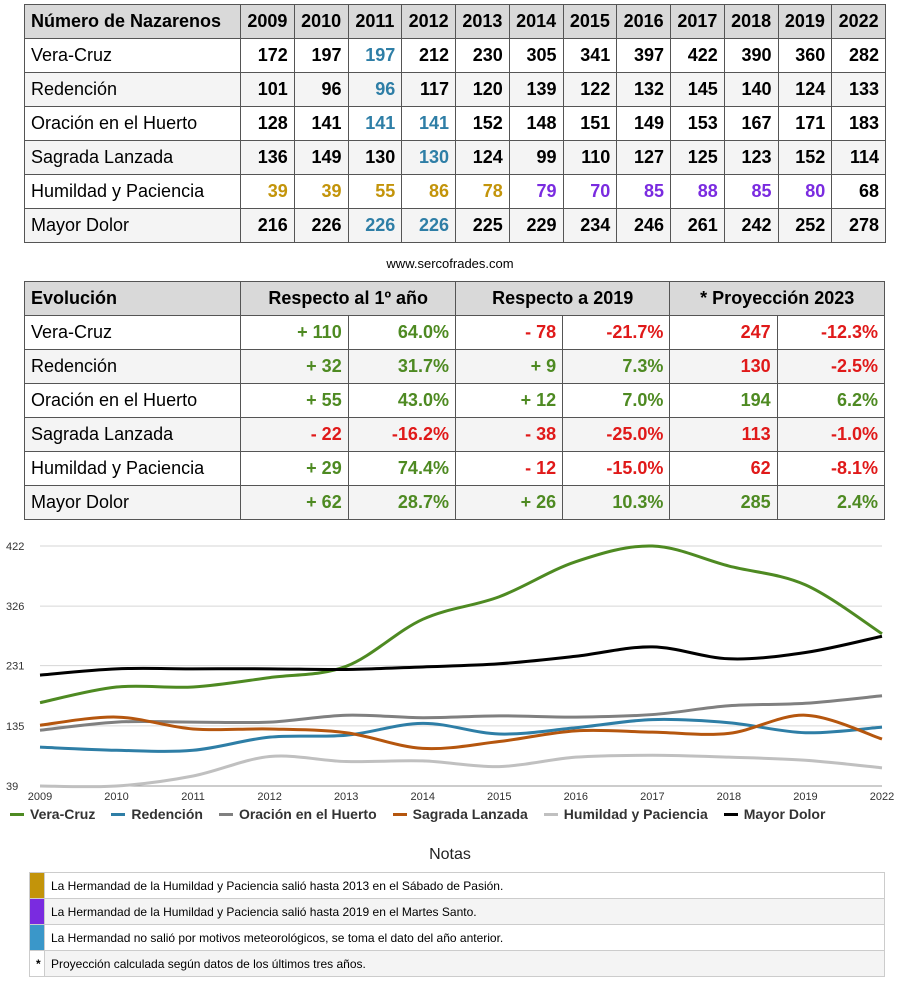  What do you see at coordinates (697, 21) in the screenshot?
I see `year-header: 2017` at bounding box center [697, 21].